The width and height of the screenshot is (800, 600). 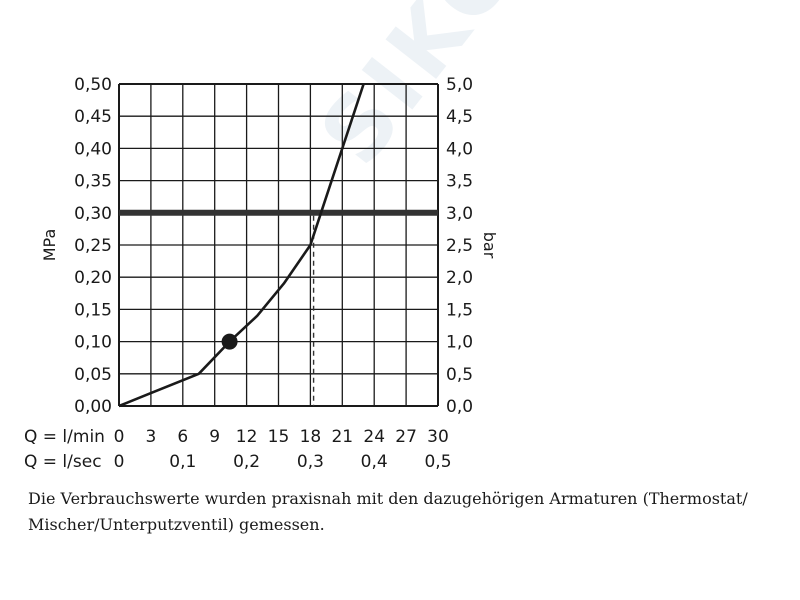 I want to click on y-axis-label-left: MPa, so click(x=49, y=245).